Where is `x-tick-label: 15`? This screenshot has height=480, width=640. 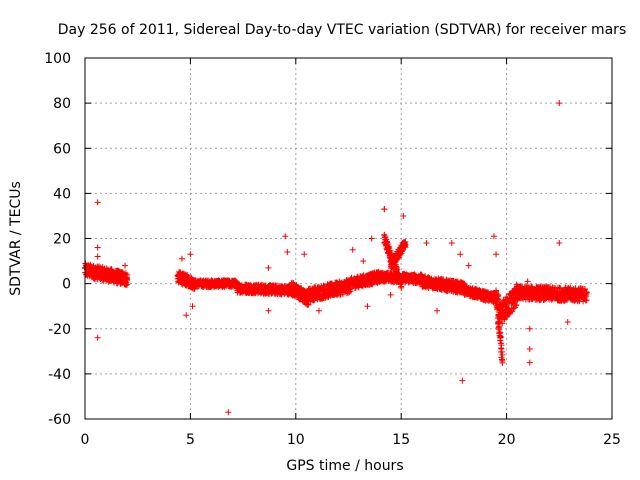
x-tick-label: 15 is located at coordinates (401, 440).